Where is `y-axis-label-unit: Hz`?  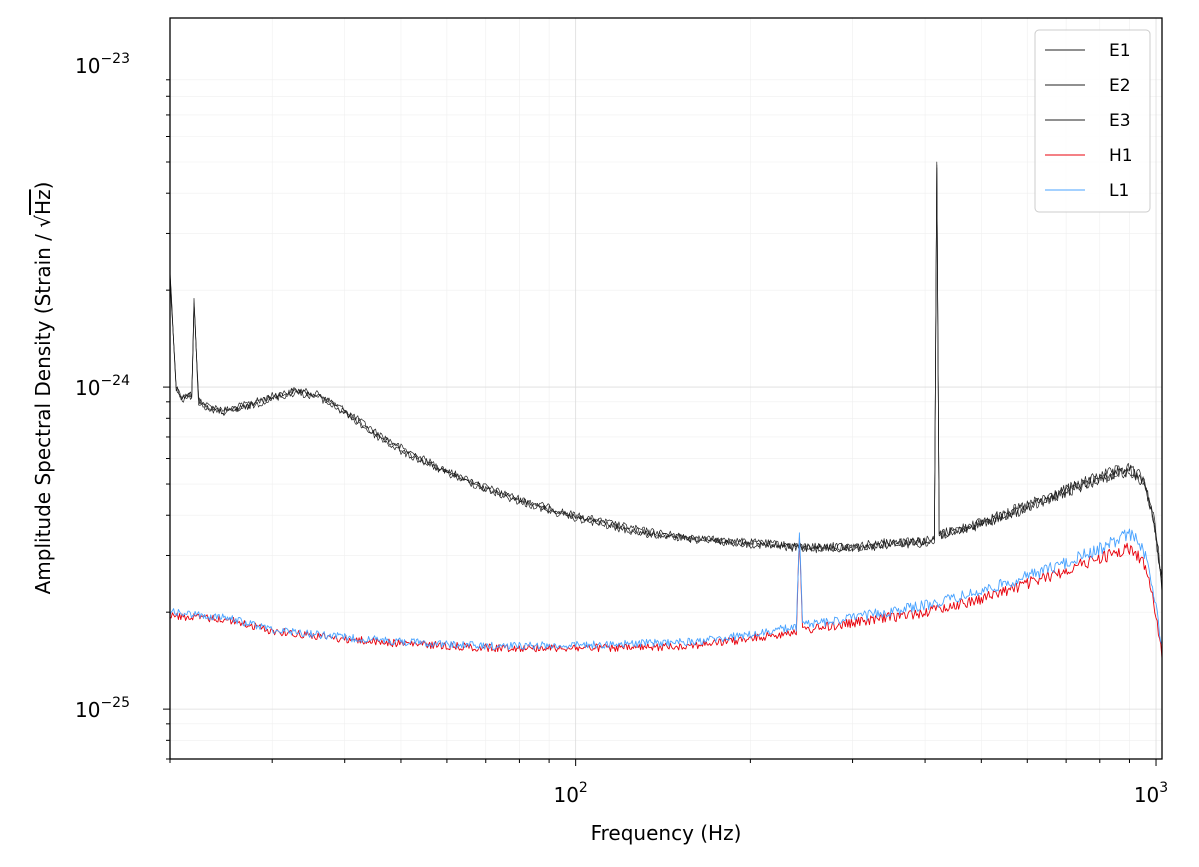 y-axis-label-unit: Hz is located at coordinates (43, 202).